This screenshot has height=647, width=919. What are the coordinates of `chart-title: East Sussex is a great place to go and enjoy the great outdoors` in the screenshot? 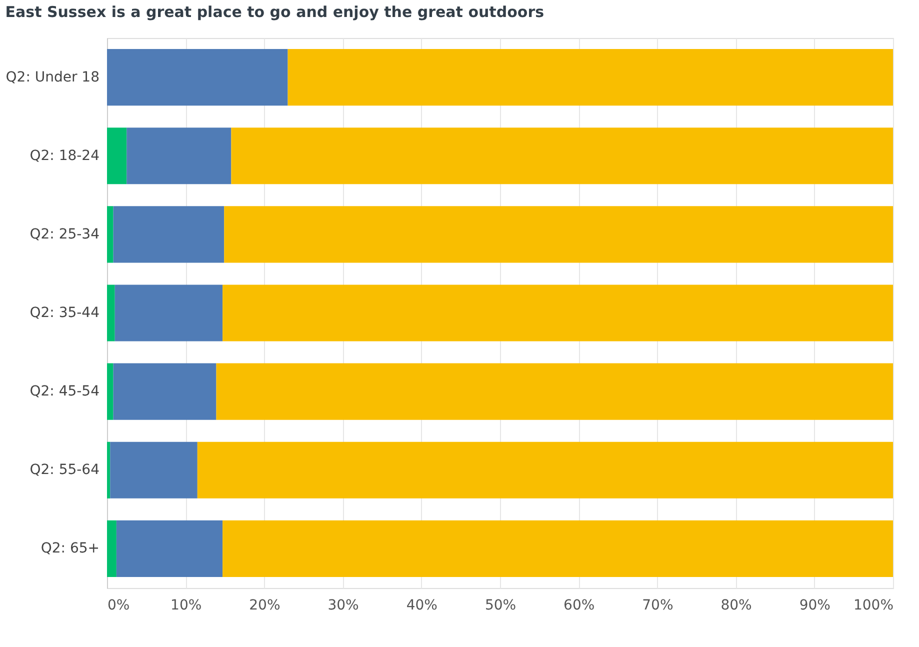 It's located at (274, 12).